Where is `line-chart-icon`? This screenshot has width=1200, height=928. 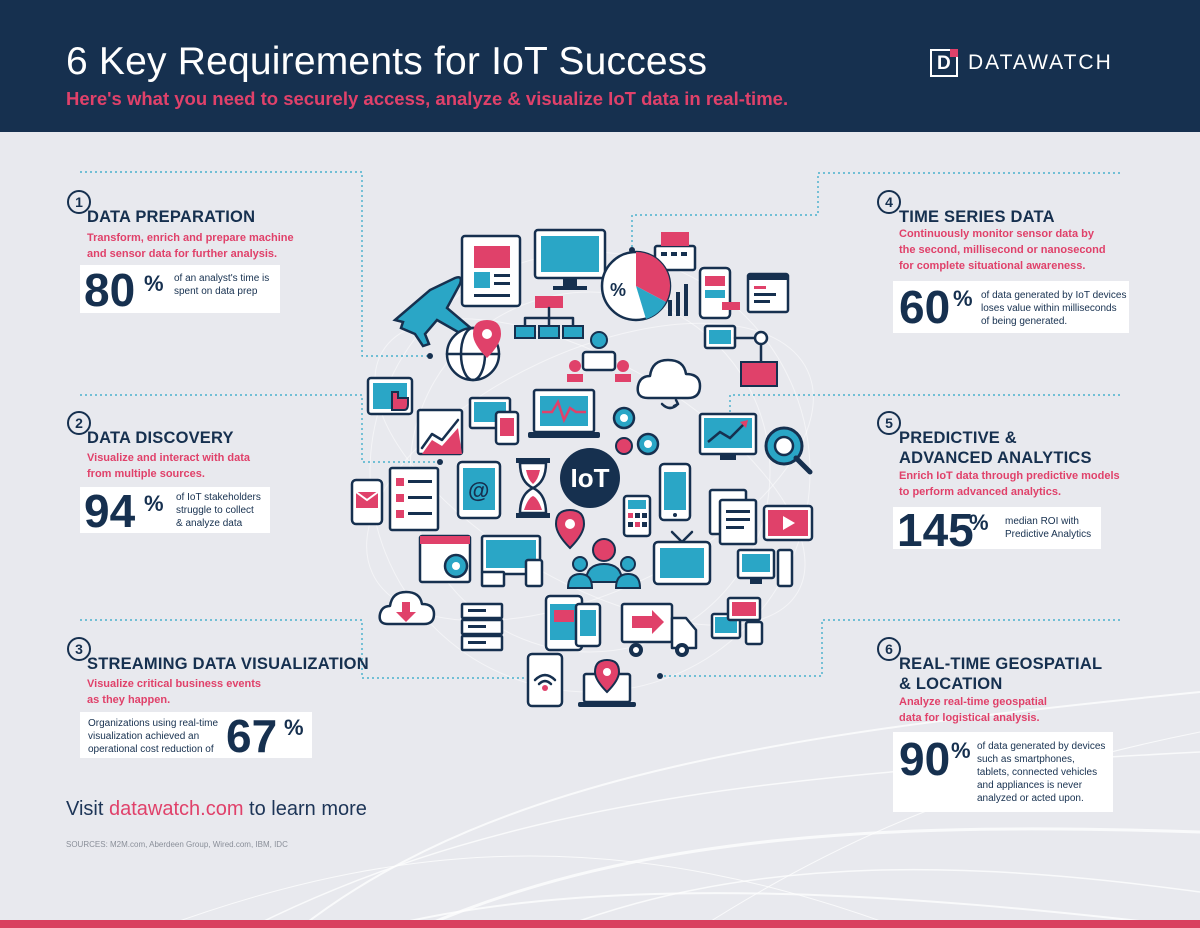 line-chart-icon is located at coordinates (440, 432).